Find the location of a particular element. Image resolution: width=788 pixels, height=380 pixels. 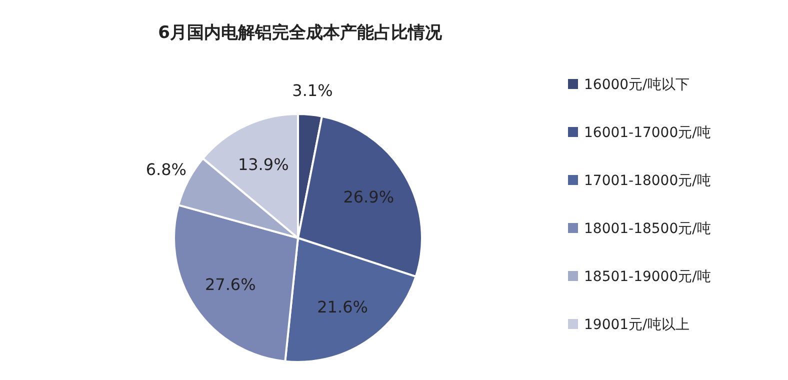

data-label: 6.8% is located at coordinates (166, 169).